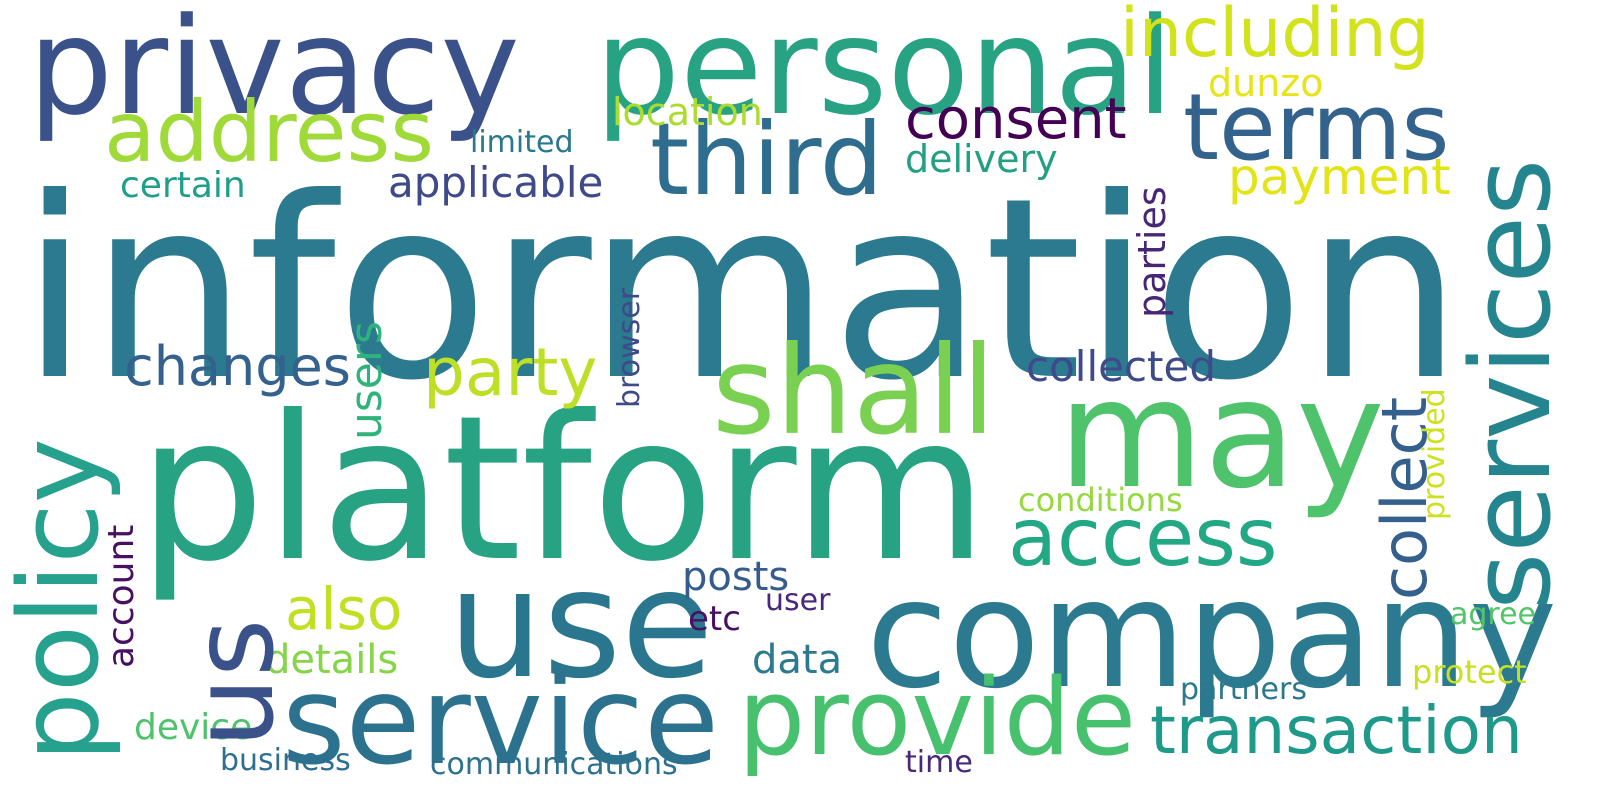 The image size is (1600, 800). Describe the element at coordinates (714, 619) in the screenshot. I see `word-etc: etc` at that location.